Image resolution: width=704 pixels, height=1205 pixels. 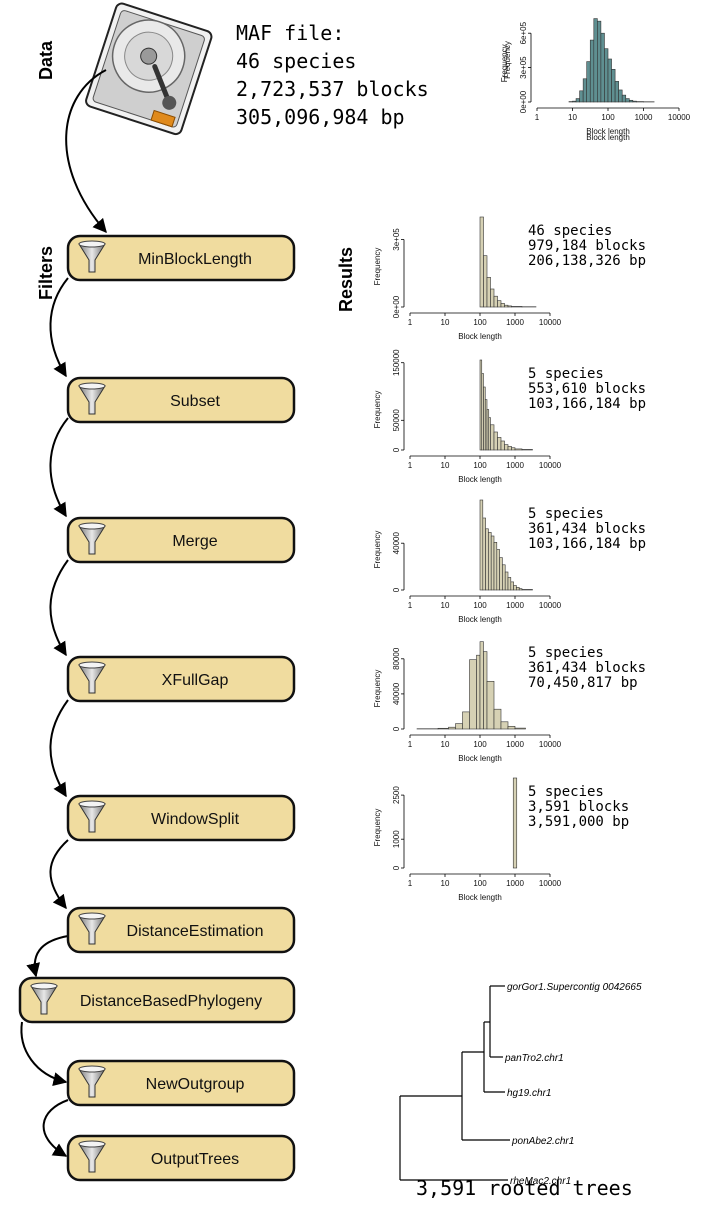 What do you see at coordinates (396, 420) in the screenshot?
I see `y-tick-label: 50000` at bounding box center [396, 420].